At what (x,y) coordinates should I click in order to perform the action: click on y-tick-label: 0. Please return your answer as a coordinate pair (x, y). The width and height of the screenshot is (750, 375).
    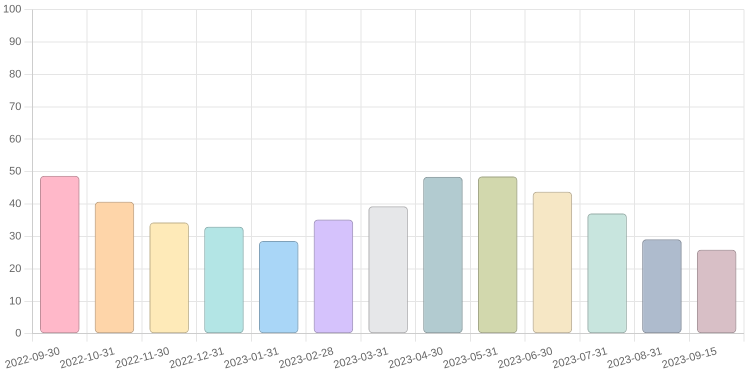
    Looking at the image, I should click on (18, 334).